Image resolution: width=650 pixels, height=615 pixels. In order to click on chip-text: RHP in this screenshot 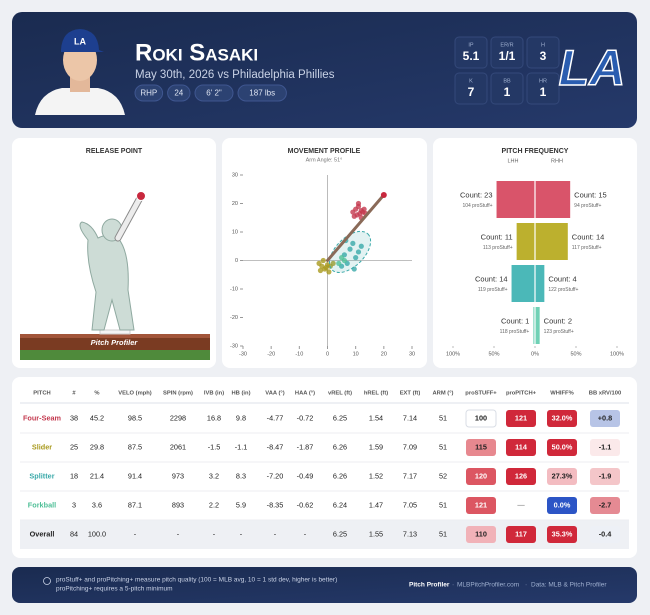, I will do `click(148, 93)`.